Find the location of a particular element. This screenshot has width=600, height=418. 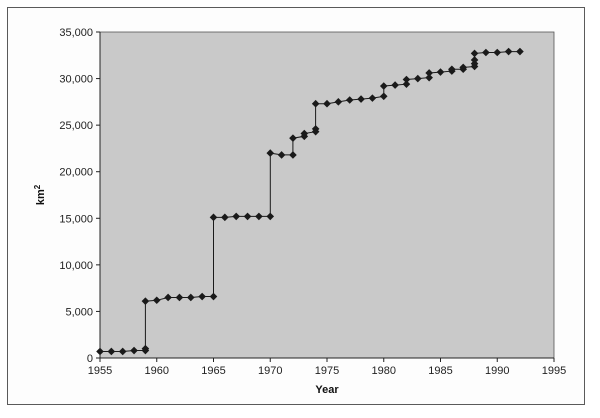

y-tick-label: 5,000 is located at coordinates (79, 312).